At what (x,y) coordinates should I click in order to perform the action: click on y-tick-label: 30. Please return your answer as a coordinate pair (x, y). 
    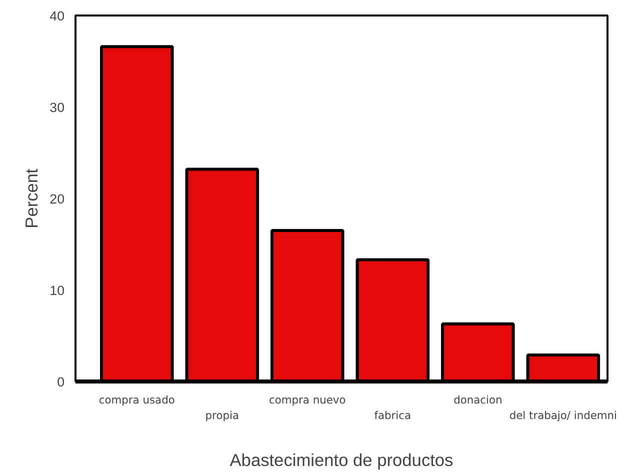
    Looking at the image, I should click on (57, 107).